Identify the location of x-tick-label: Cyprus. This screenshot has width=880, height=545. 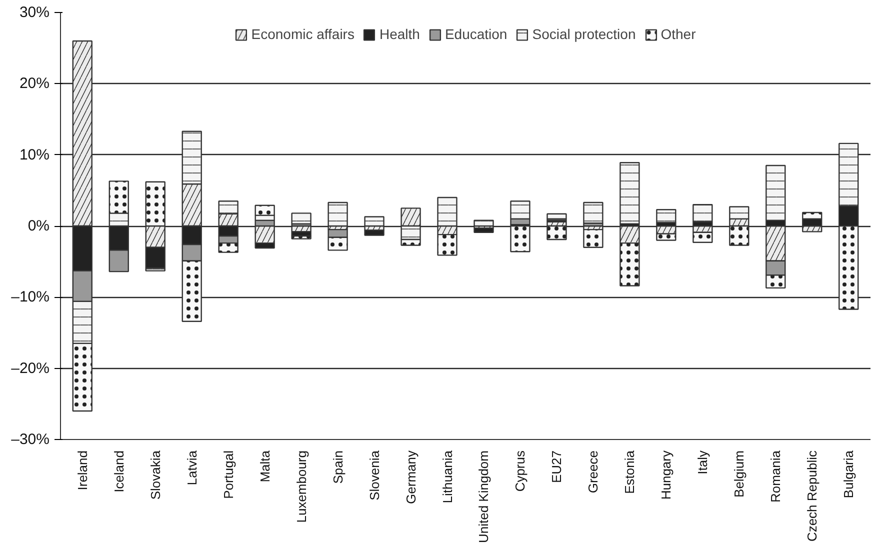
(520, 471).